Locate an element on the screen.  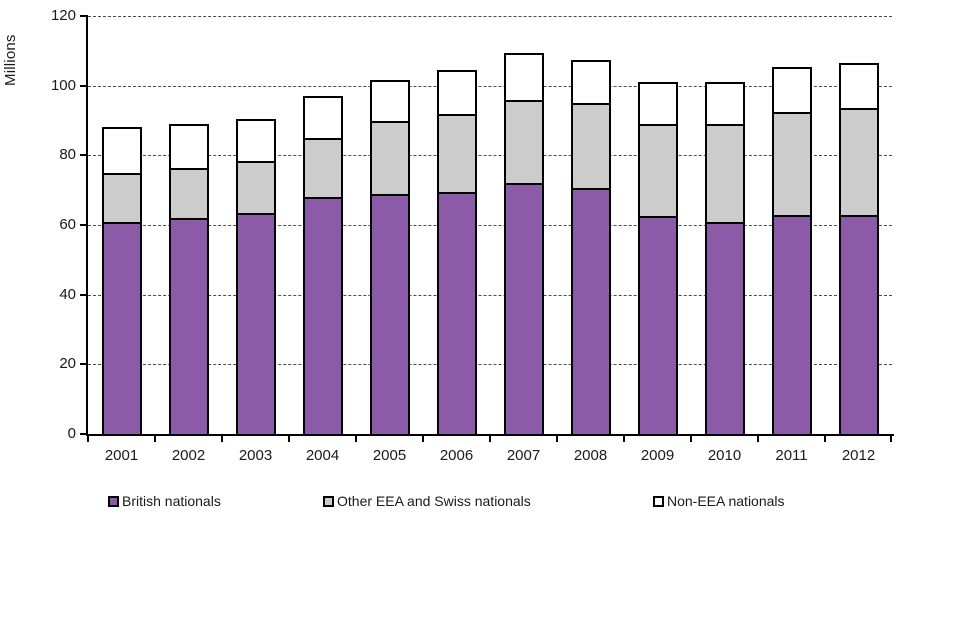
y-axis-tick-label: 100 is located at coordinates (63, 85).